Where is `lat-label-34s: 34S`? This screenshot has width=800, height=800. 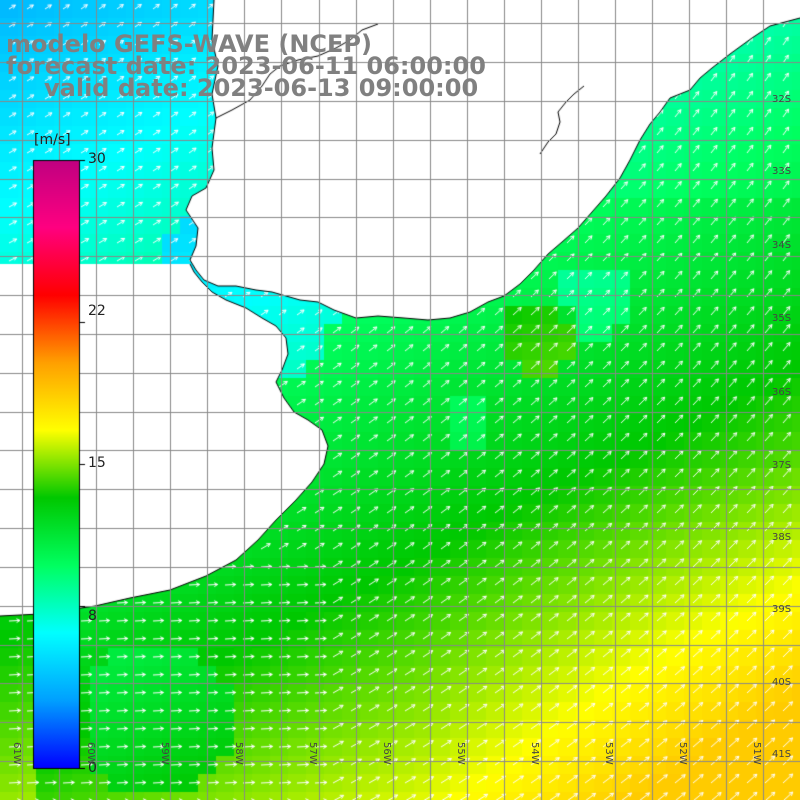
lat-label-34s: 34S is located at coordinates (782, 245).